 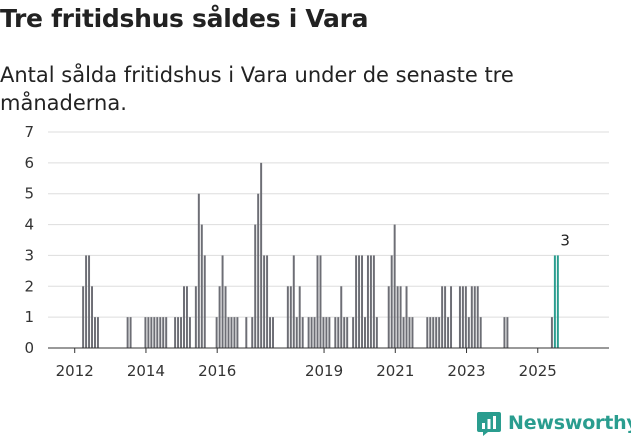 What do you see at coordinates (29, 132) in the screenshot?
I see `y-tick-label: 7` at bounding box center [29, 132].